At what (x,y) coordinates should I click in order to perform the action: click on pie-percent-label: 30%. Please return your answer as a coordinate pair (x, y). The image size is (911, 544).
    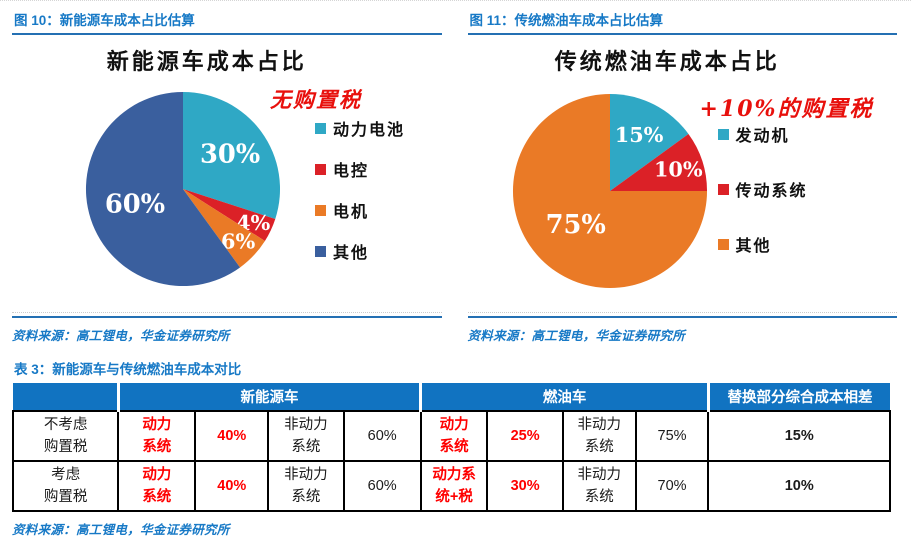
    Looking at the image, I should click on (230, 155).